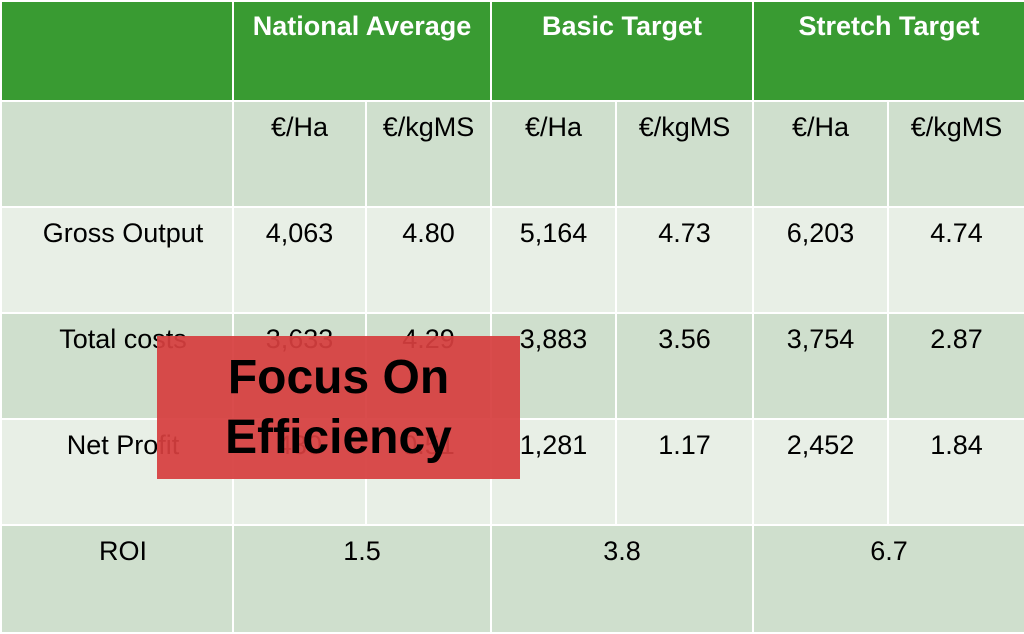  What do you see at coordinates (338, 407) in the screenshot?
I see `focus-on-efficiency-banner: Focus On Efficiency` at bounding box center [338, 407].